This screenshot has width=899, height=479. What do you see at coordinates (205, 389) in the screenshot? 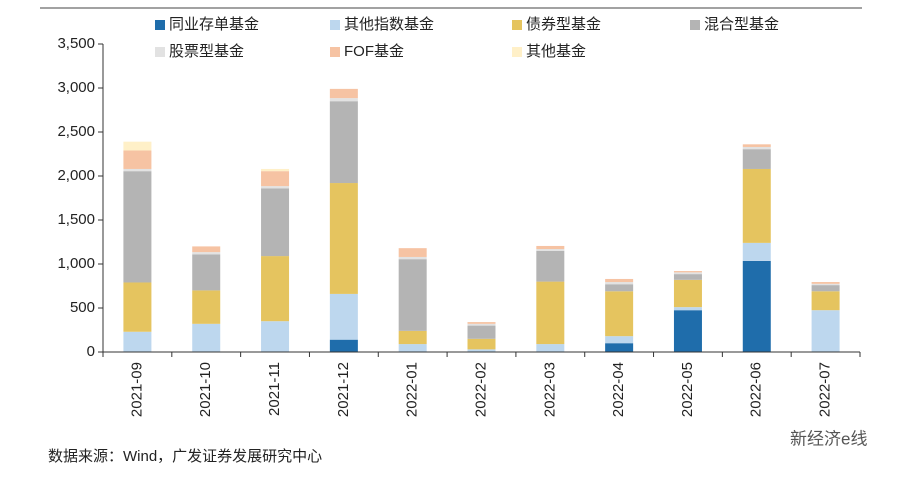
I see `x-tick-label: 2021-10` at bounding box center [205, 389].